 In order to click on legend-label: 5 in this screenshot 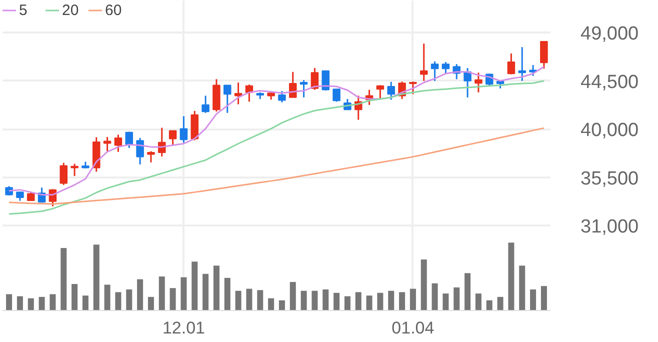, I will do `click(23, 10)`.